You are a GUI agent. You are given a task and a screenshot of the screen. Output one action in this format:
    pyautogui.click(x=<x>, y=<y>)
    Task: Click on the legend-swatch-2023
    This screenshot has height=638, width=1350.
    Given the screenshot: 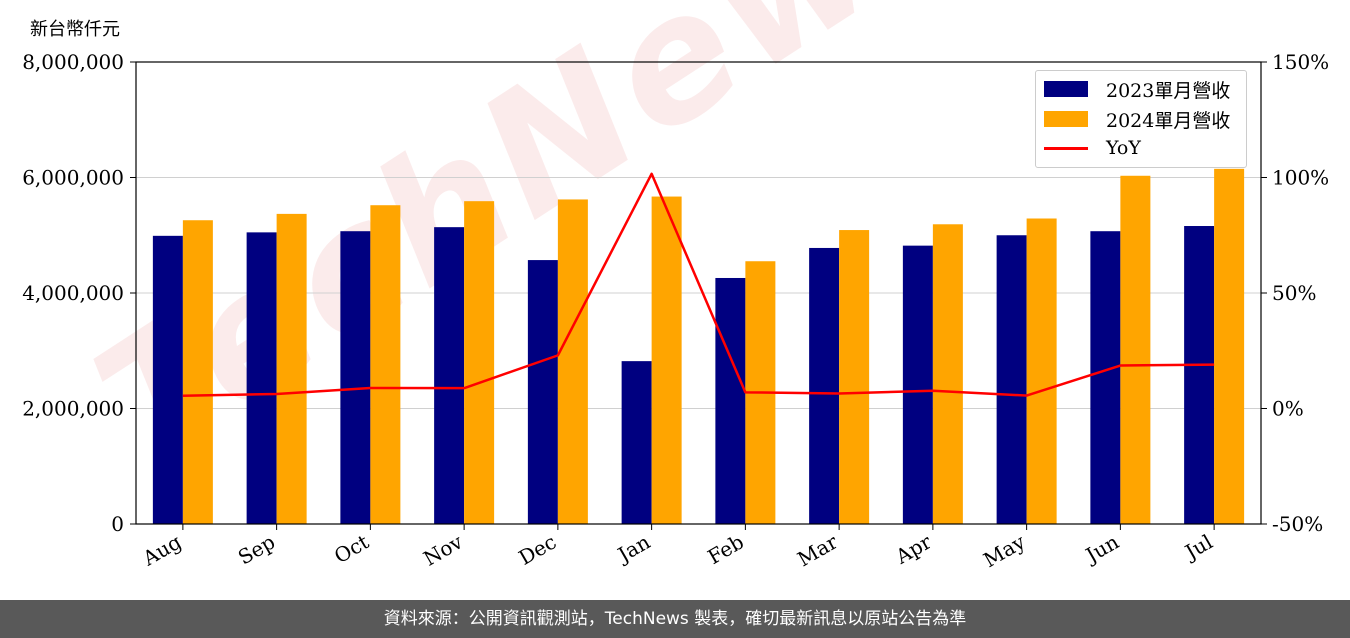 What is the action you would take?
    pyautogui.click(x=1066, y=89)
    